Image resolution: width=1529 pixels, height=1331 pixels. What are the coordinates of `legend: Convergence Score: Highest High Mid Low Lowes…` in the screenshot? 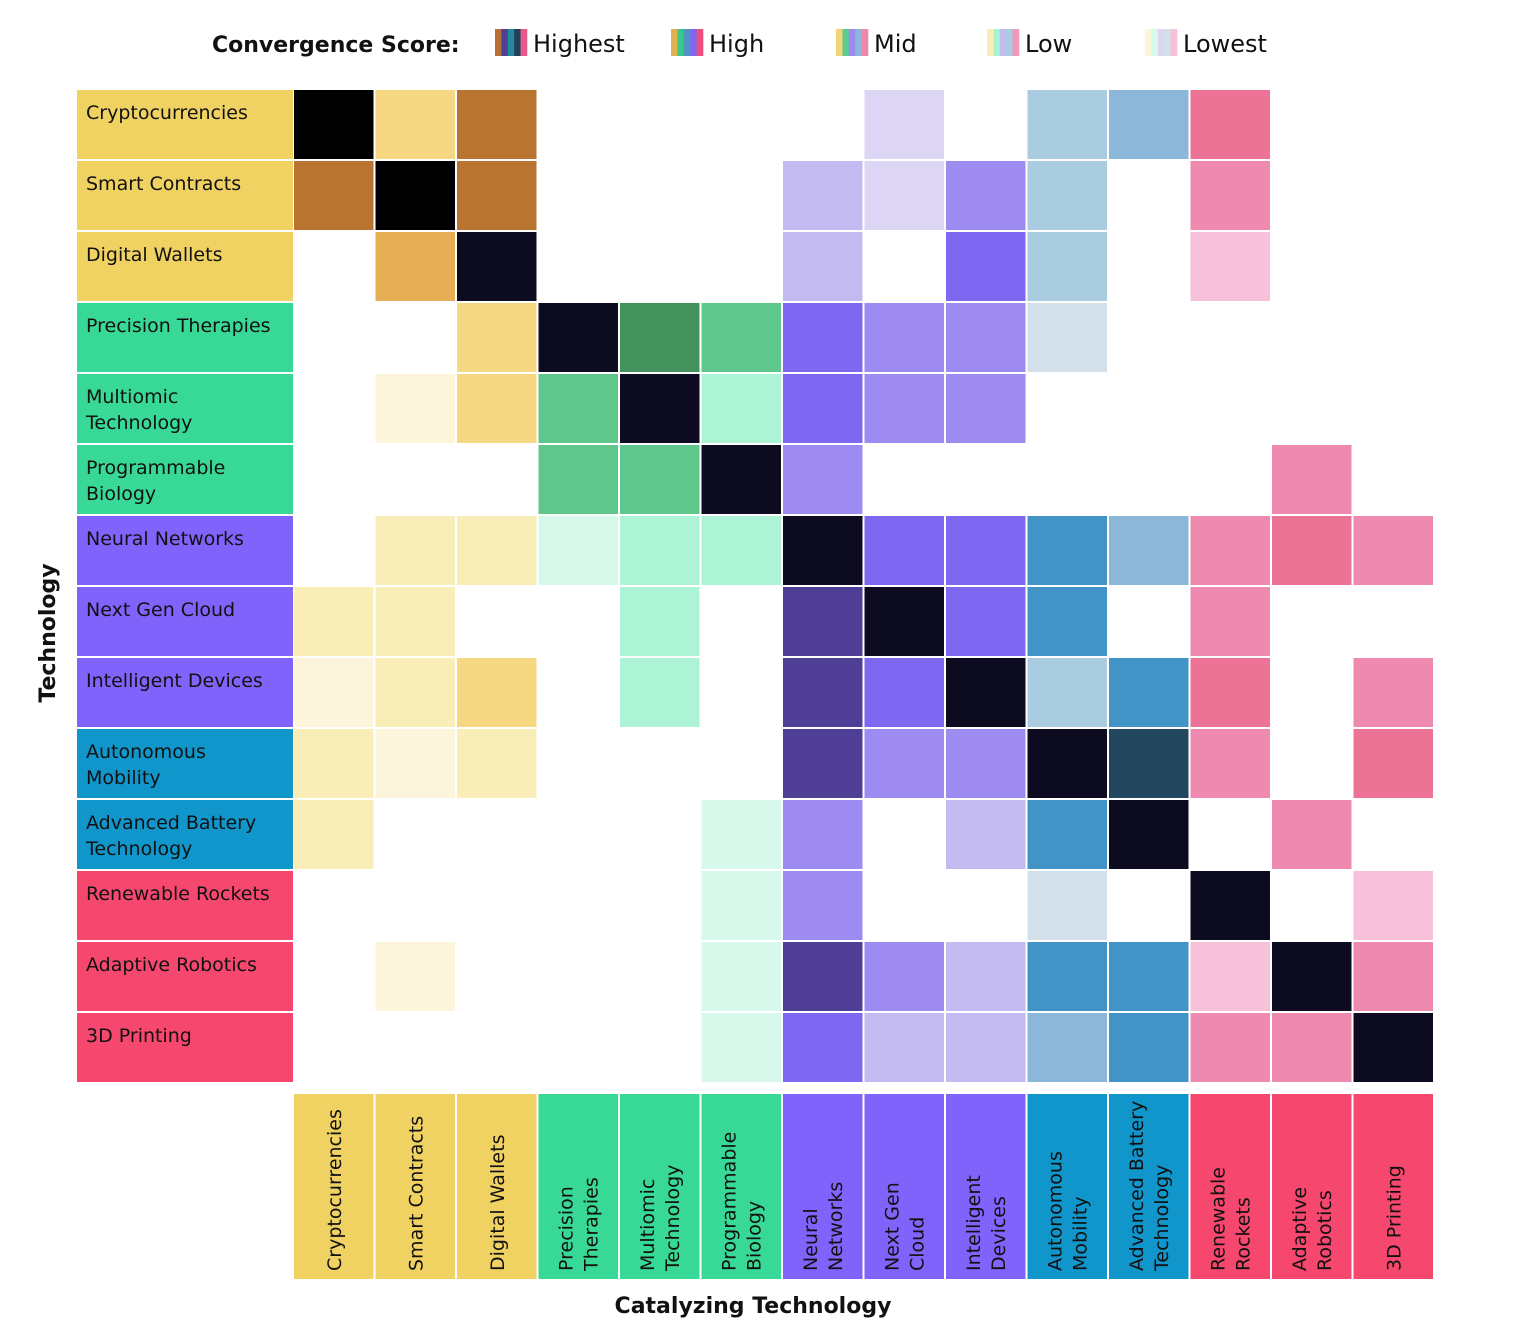 It's located at (739, 43).